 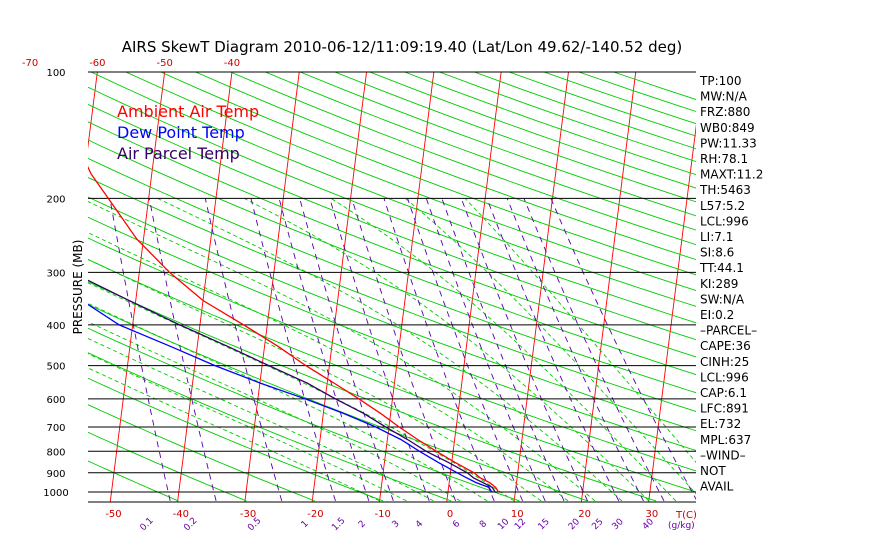 I want to click on mixing-ratio-tick-label: 4, so click(x=419, y=524).